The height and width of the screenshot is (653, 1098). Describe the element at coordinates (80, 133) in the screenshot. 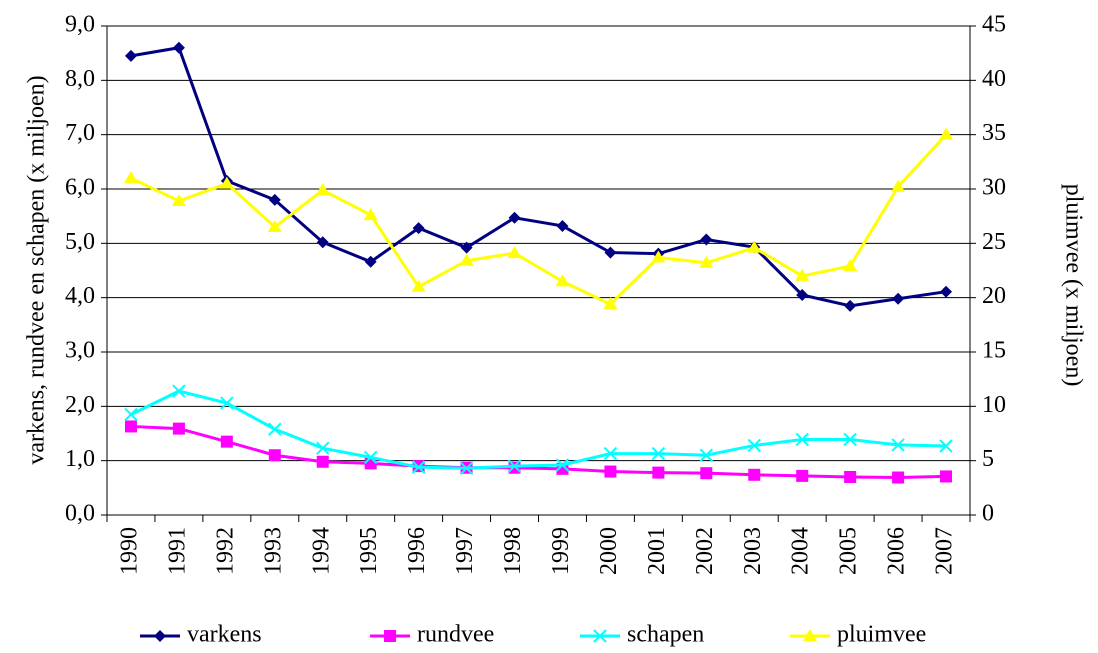

I see `y-tick-label: 7,0` at that location.